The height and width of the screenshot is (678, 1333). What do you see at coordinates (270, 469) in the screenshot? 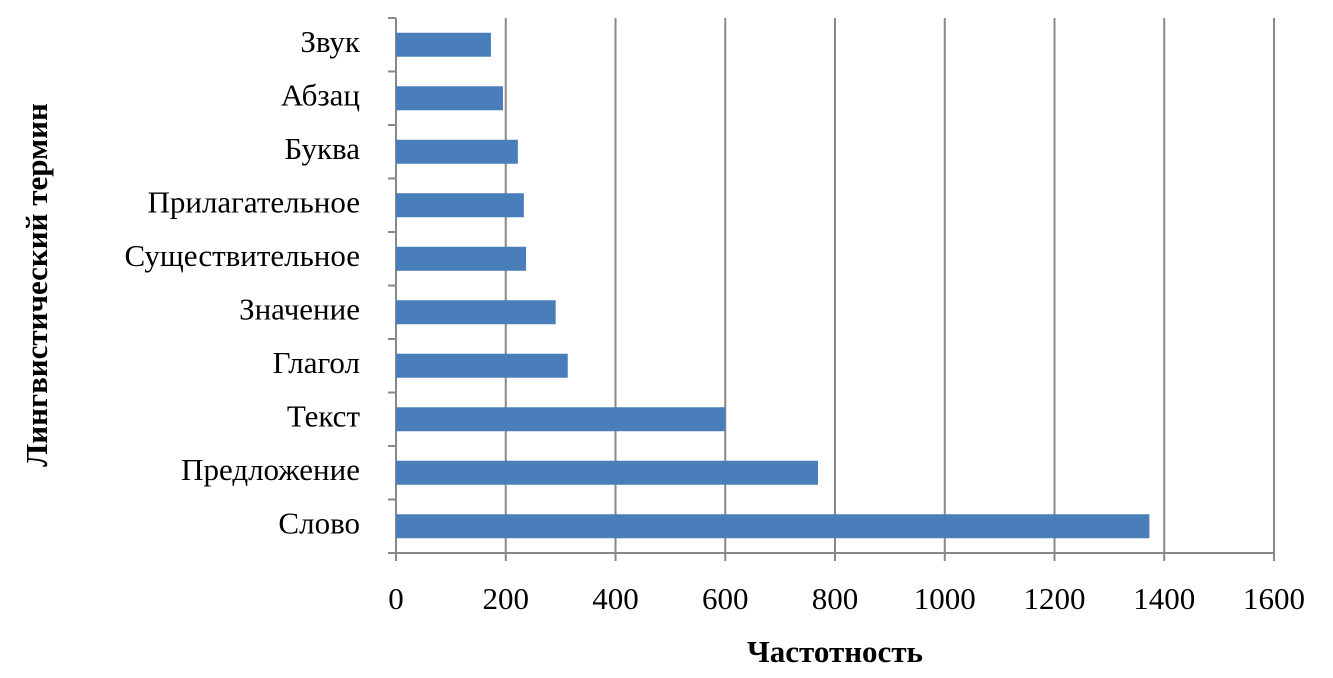
I see `y-tick-label: Предложение` at bounding box center [270, 469].